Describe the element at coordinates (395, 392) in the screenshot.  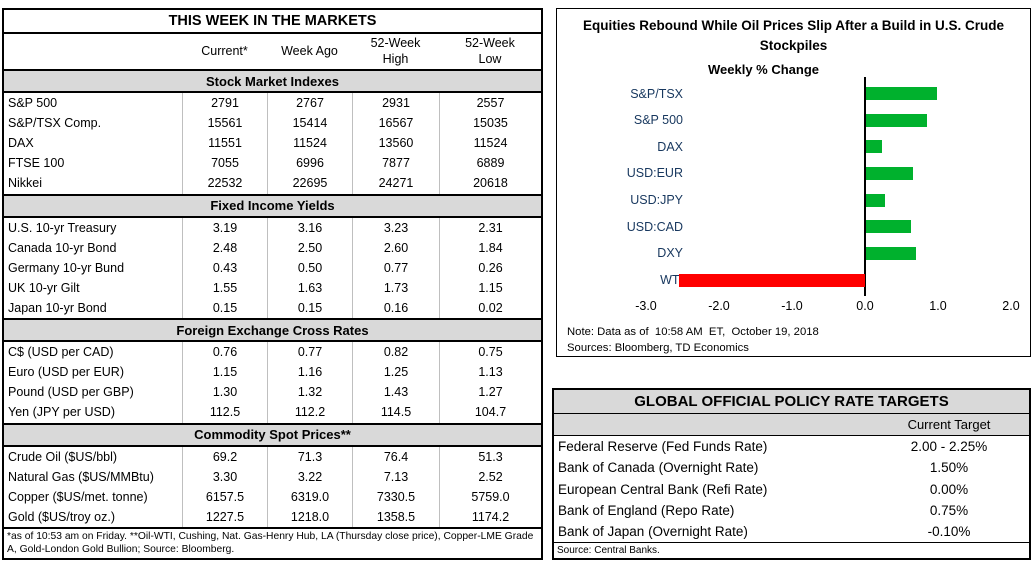
I see `row-value: 1.43` at that location.